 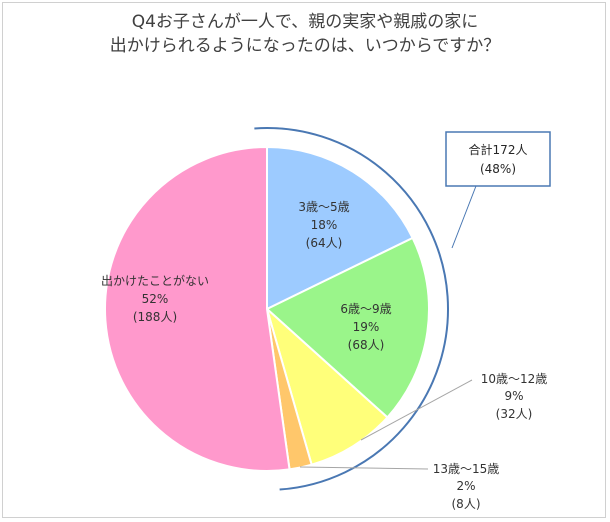 What do you see at coordinates (305, 46) in the screenshot?
I see `title-line-2: 出かけられるようになったのは、いつからですか？` at bounding box center [305, 46].